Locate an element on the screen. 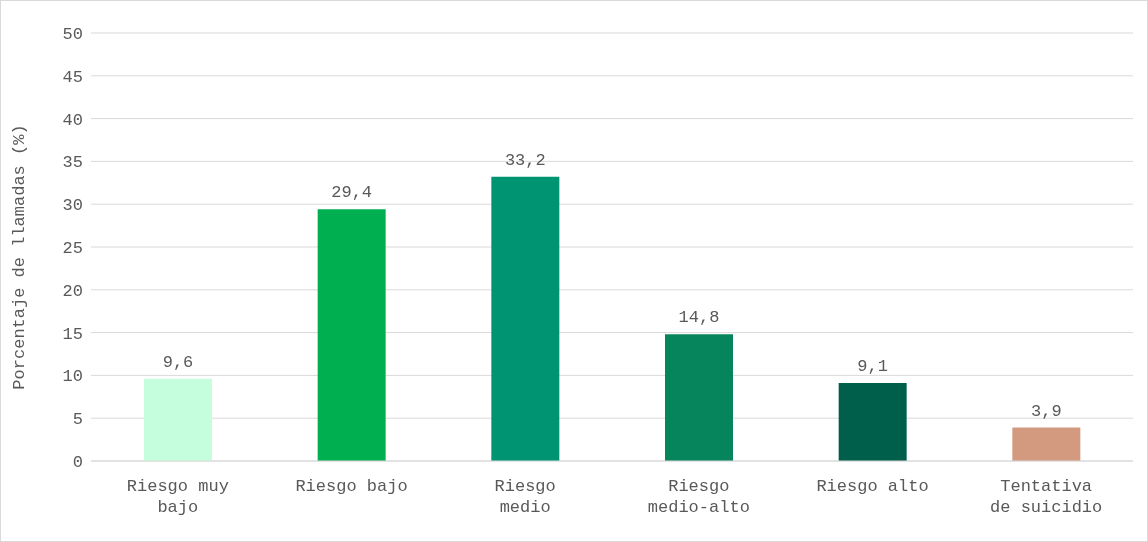  y-tick-label: 45 is located at coordinates (72, 77).